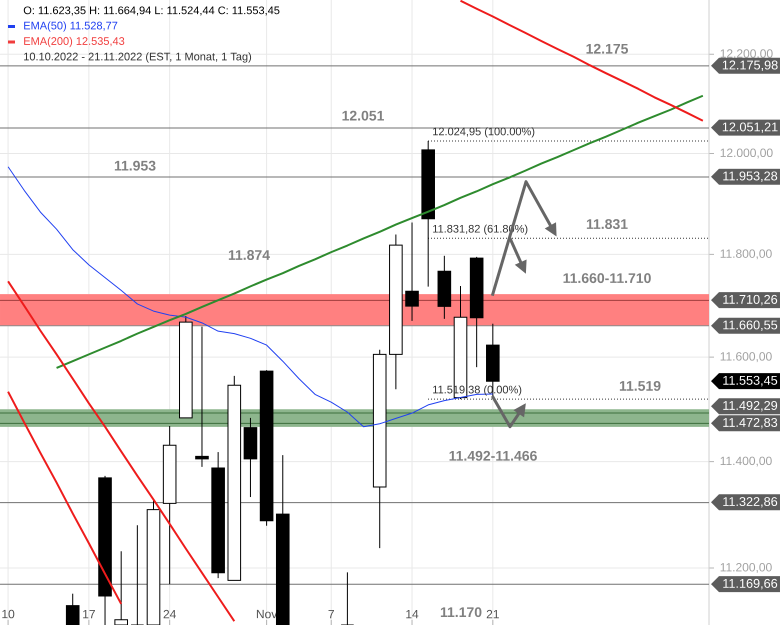 The height and width of the screenshot is (625, 780). Describe the element at coordinates (363, 115) in the screenshot. I see `annotation: 12.051` at that location.